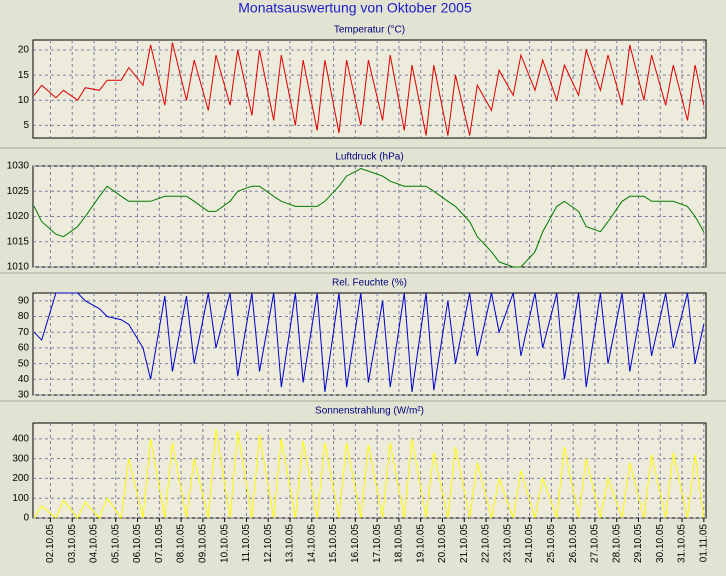 The width and height of the screenshot is (726, 576). What do you see at coordinates (399, 543) in the screenshot?
I see `x-tick-label: 18.10.05` at bounding box center [399, 543].